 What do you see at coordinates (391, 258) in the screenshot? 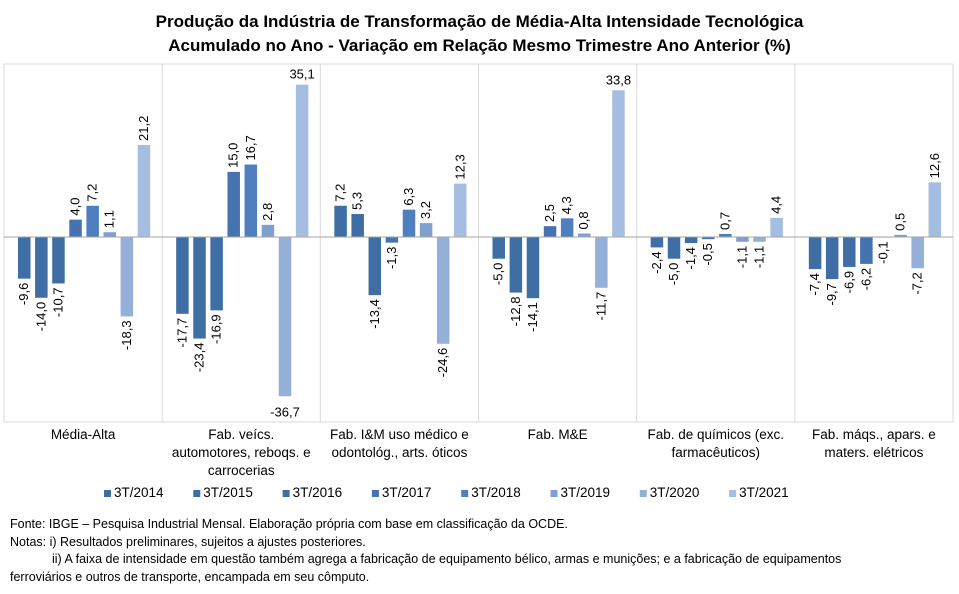
I see `data-label: -1,3` at bounding box center [391, 258].